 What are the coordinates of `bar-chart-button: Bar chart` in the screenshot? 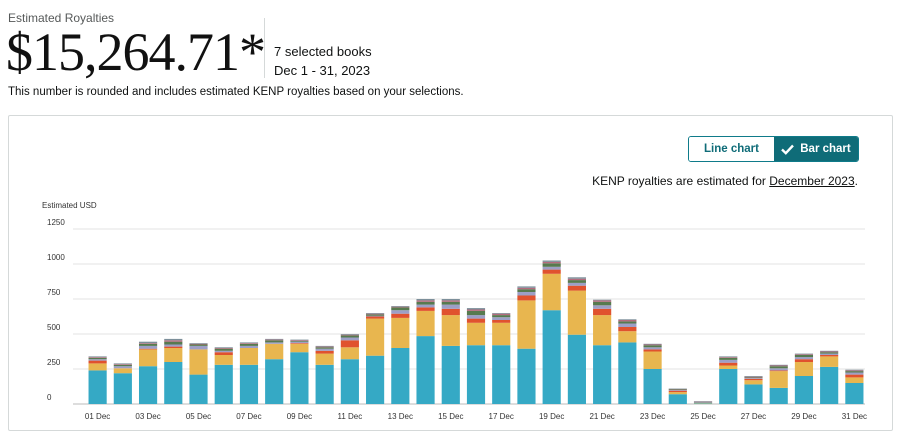 It's located at (816, 149).